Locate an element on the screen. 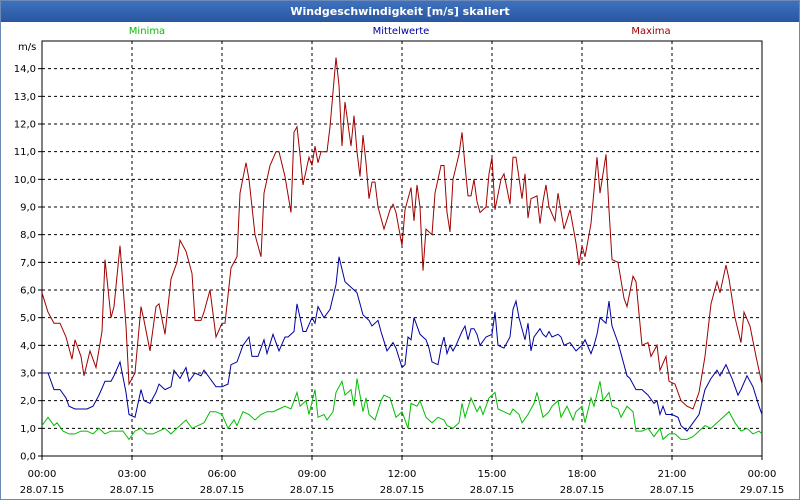 The height and width of the screenshot is (500, 800). y-tick-label: 12,0 is located at coordinates (25, 125).